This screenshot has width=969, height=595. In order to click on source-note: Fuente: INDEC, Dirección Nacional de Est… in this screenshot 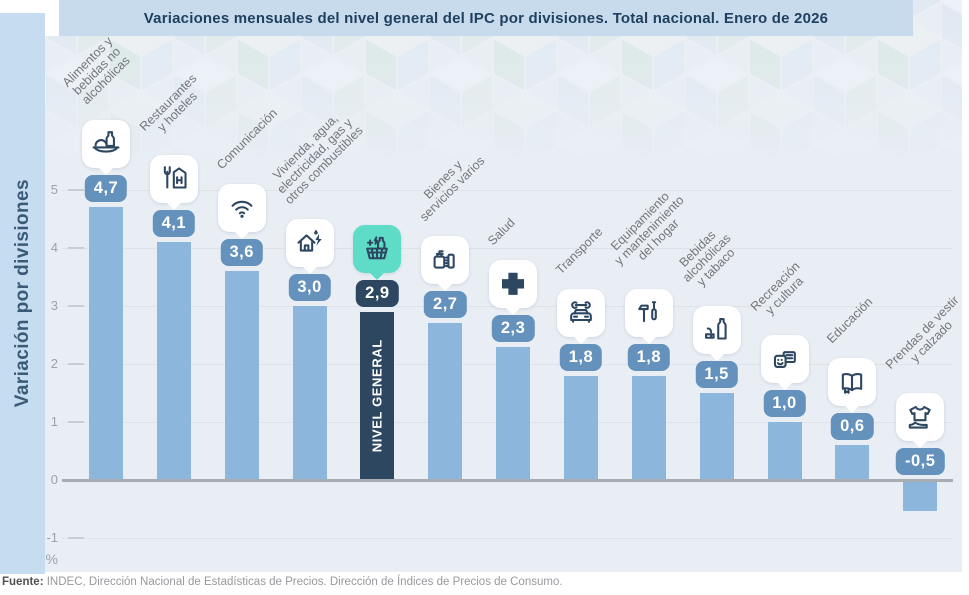, I will do `click(282, 582)`.